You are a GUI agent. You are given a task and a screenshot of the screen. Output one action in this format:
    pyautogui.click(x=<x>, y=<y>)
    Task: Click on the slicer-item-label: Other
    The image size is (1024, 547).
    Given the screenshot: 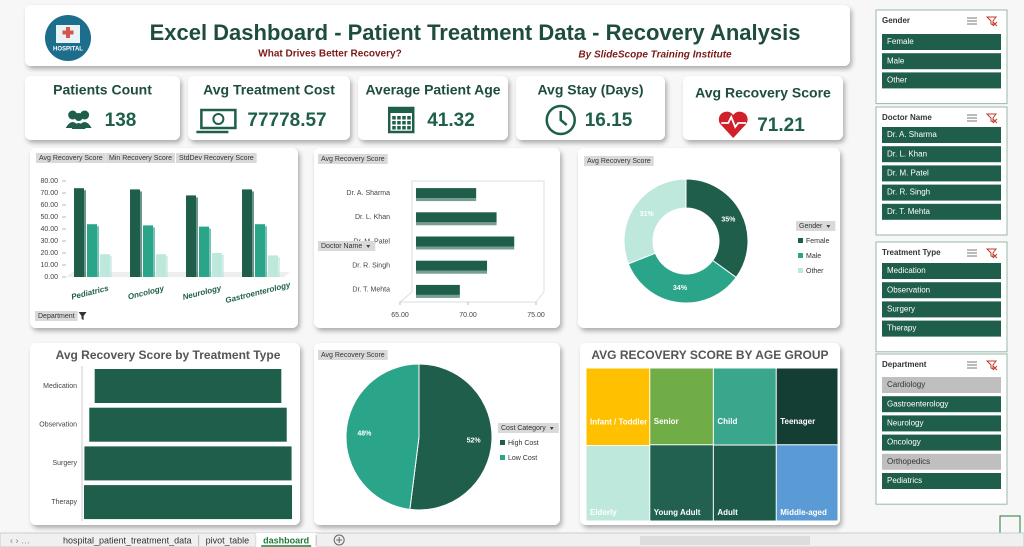 What is the action you would take?
    pyautogui.click(x=897, y=80)
    